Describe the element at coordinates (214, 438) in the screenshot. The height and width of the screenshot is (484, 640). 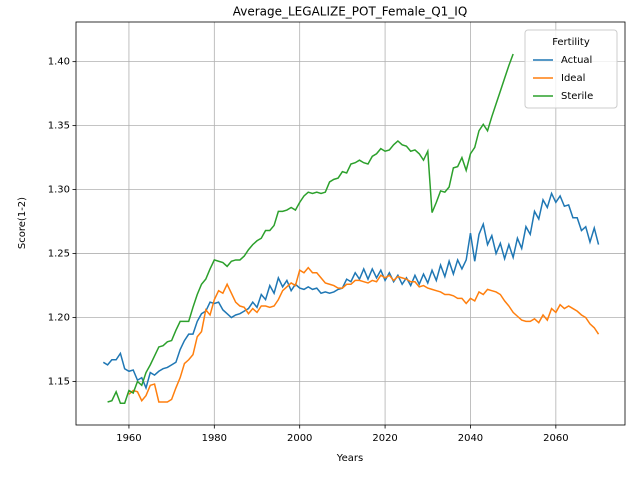
I see `x-tick-label: 1980` at that location.